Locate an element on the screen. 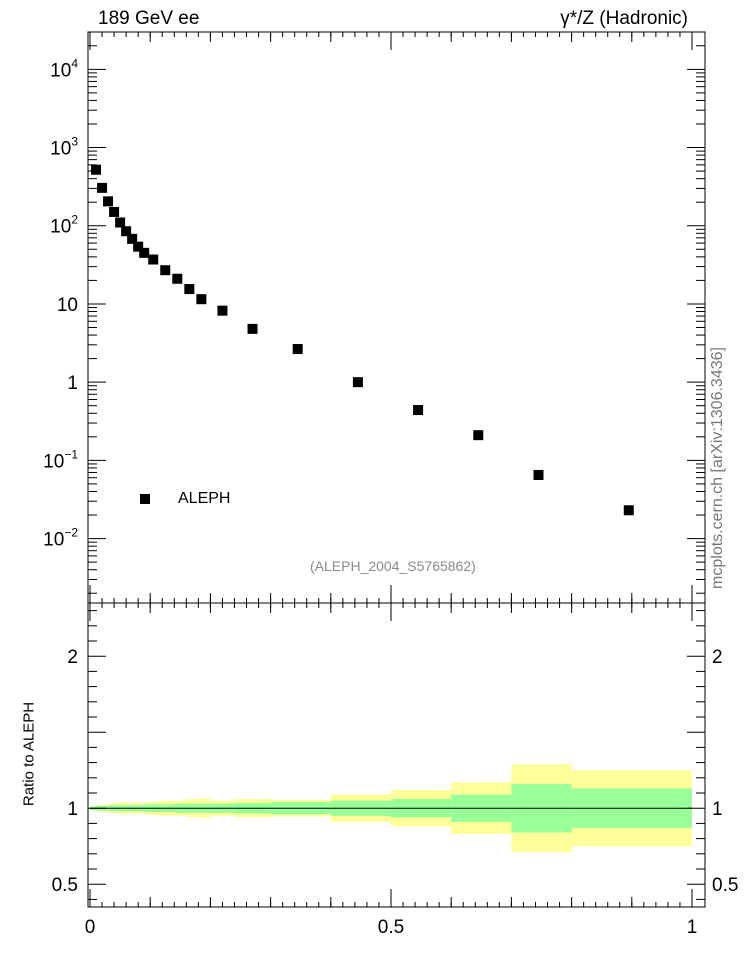 Image resolution: width=746 pixels, height=972 pixels. xtick-label-0: 0 is located at coordinates (90, 927).